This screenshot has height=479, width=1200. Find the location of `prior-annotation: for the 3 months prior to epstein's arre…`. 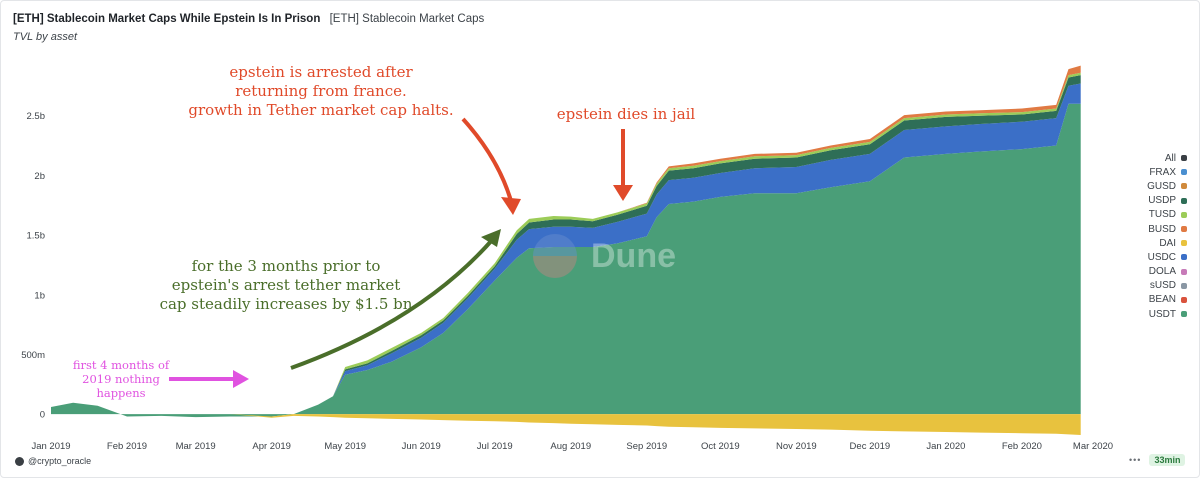

prior-annotation: for the 3 months prior to epstein's arre… is located at coordinates (286, 285).